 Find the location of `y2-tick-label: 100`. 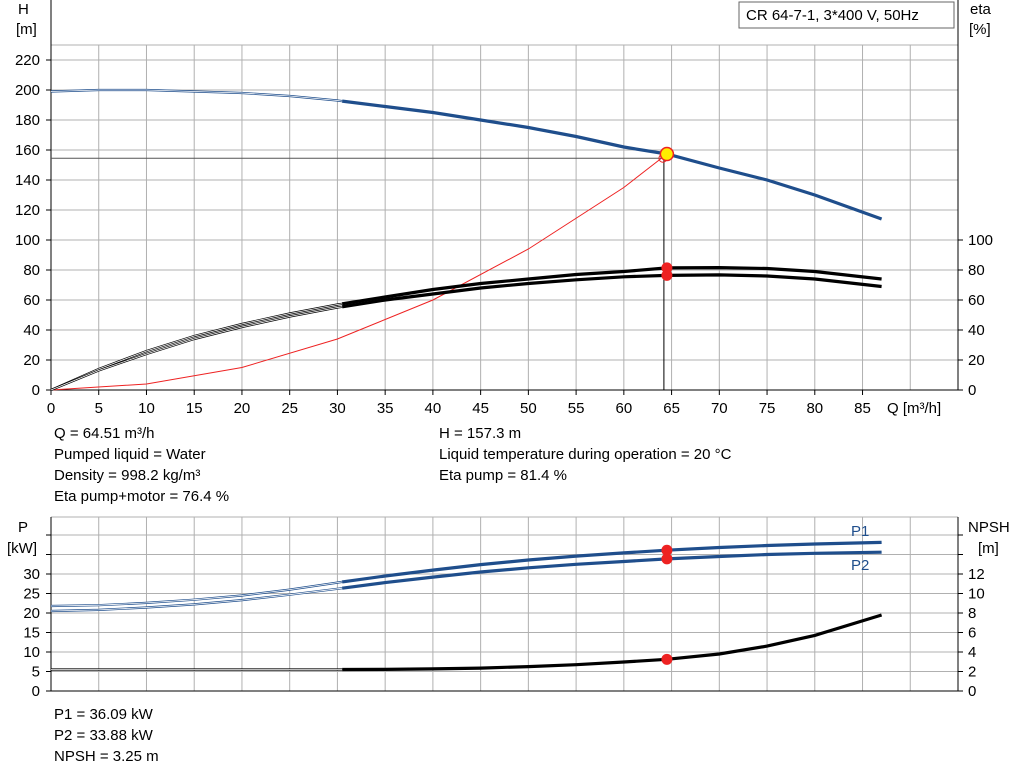

y2-tick-label: 100 is located at coordinates (980, 240).